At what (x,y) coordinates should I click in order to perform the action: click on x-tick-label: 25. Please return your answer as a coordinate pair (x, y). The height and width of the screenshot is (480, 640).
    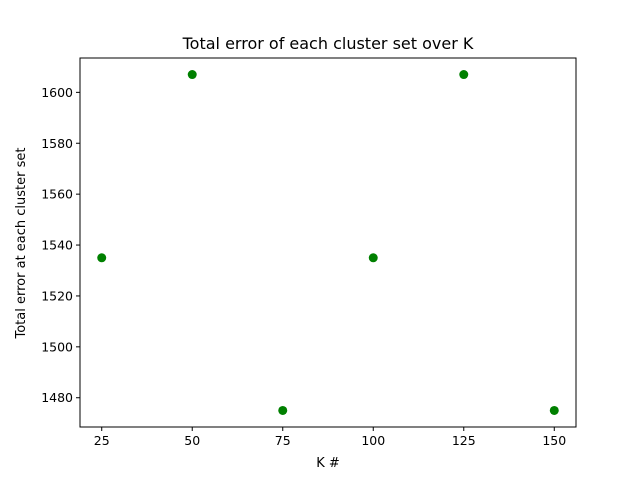
    Looking at the image, I should click on (102, 440).